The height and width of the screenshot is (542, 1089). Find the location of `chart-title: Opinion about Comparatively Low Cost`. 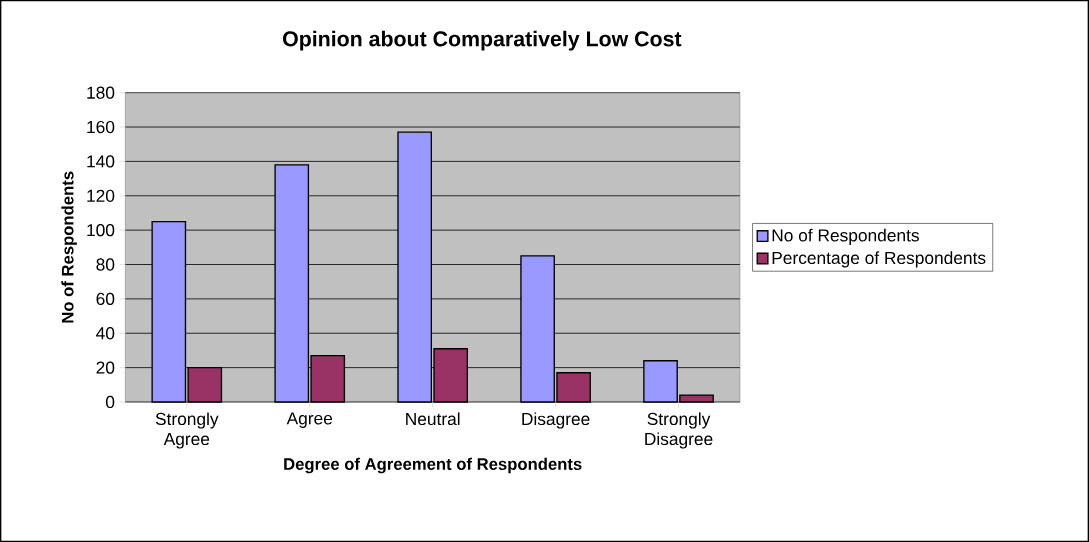

chart-title: Opinion about Comparatively Low Cost is located at coordinates (482, 40).